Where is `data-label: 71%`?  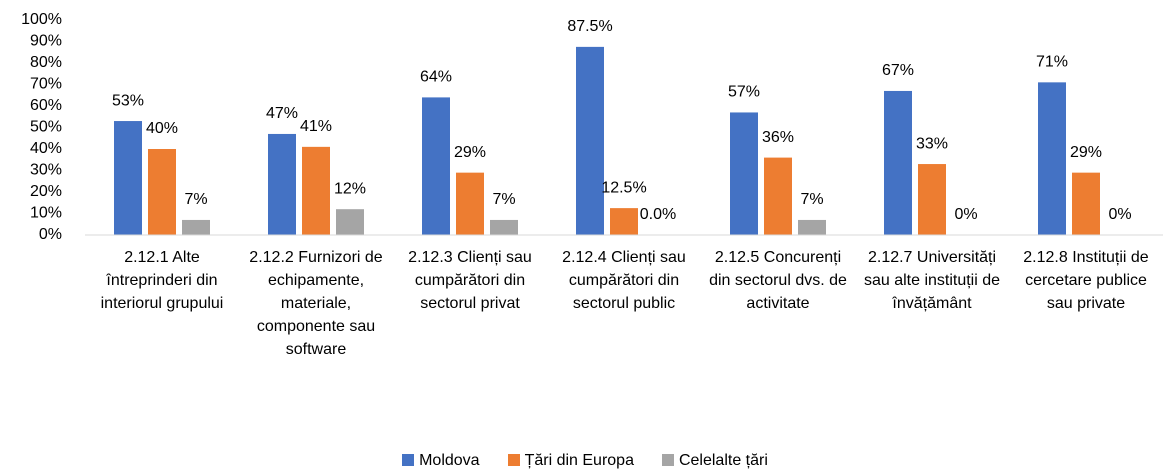
data-label: 71% is located at coordinates (1052, 62).